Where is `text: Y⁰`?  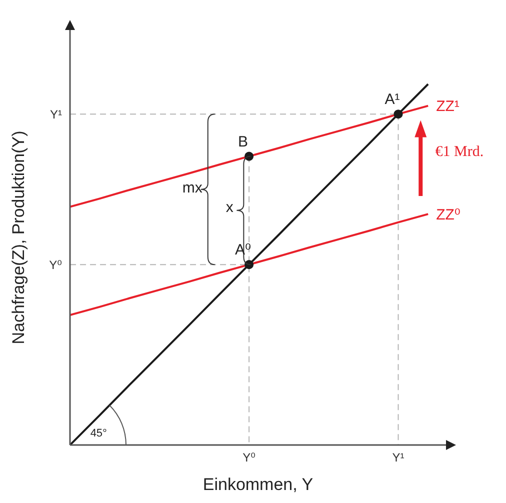
text: Y⁰ is located at coordinates (55, 265).